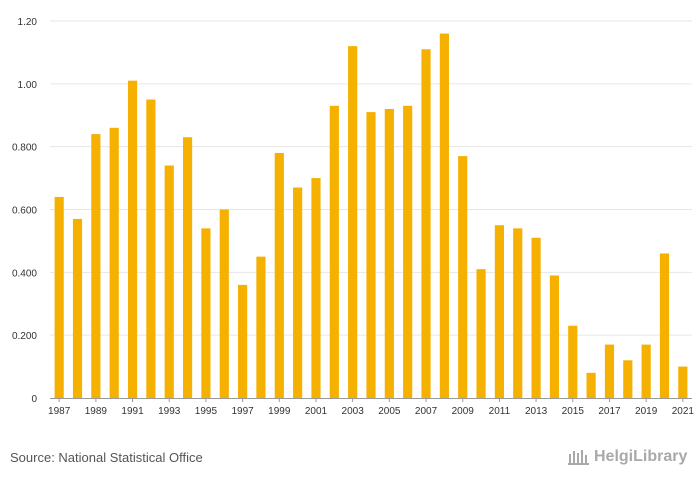 Image resolution: width=700 pixels, height=488 pixels. Describe the element at coordinates (641, 456) in the screenshot. I see `brand-name: HelgiLibrary` at that location.